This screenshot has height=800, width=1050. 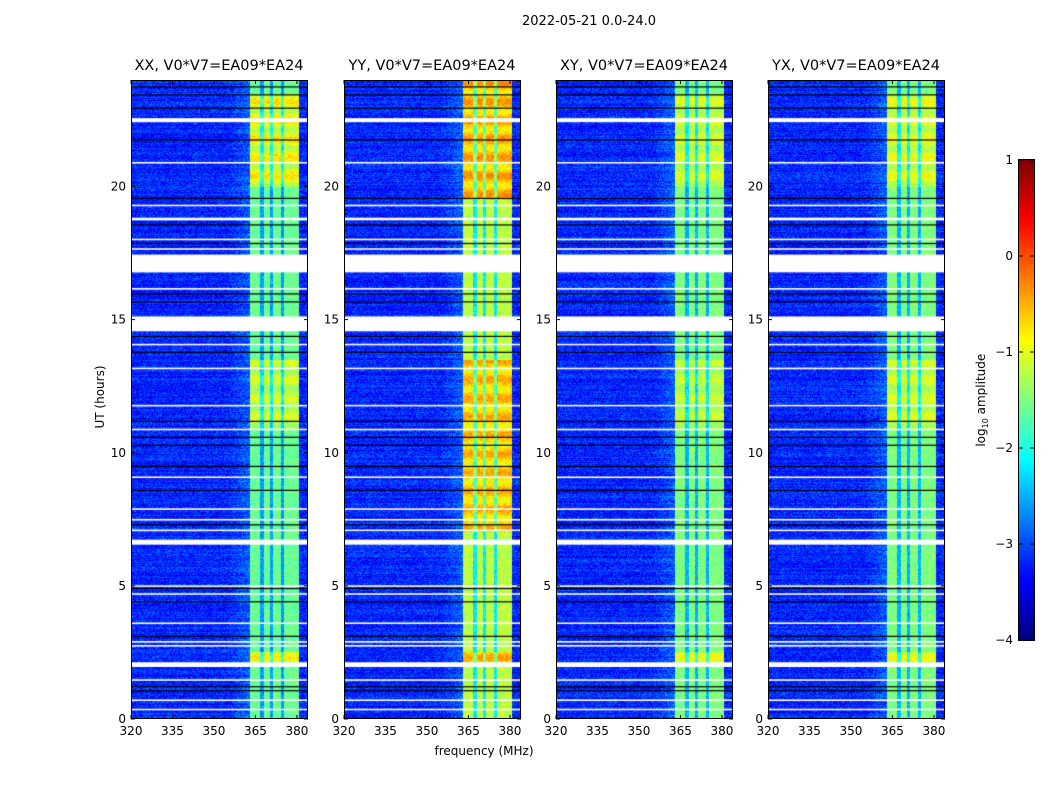 I want to click on heatmap-panel-xy, so click(x=644, y=399).